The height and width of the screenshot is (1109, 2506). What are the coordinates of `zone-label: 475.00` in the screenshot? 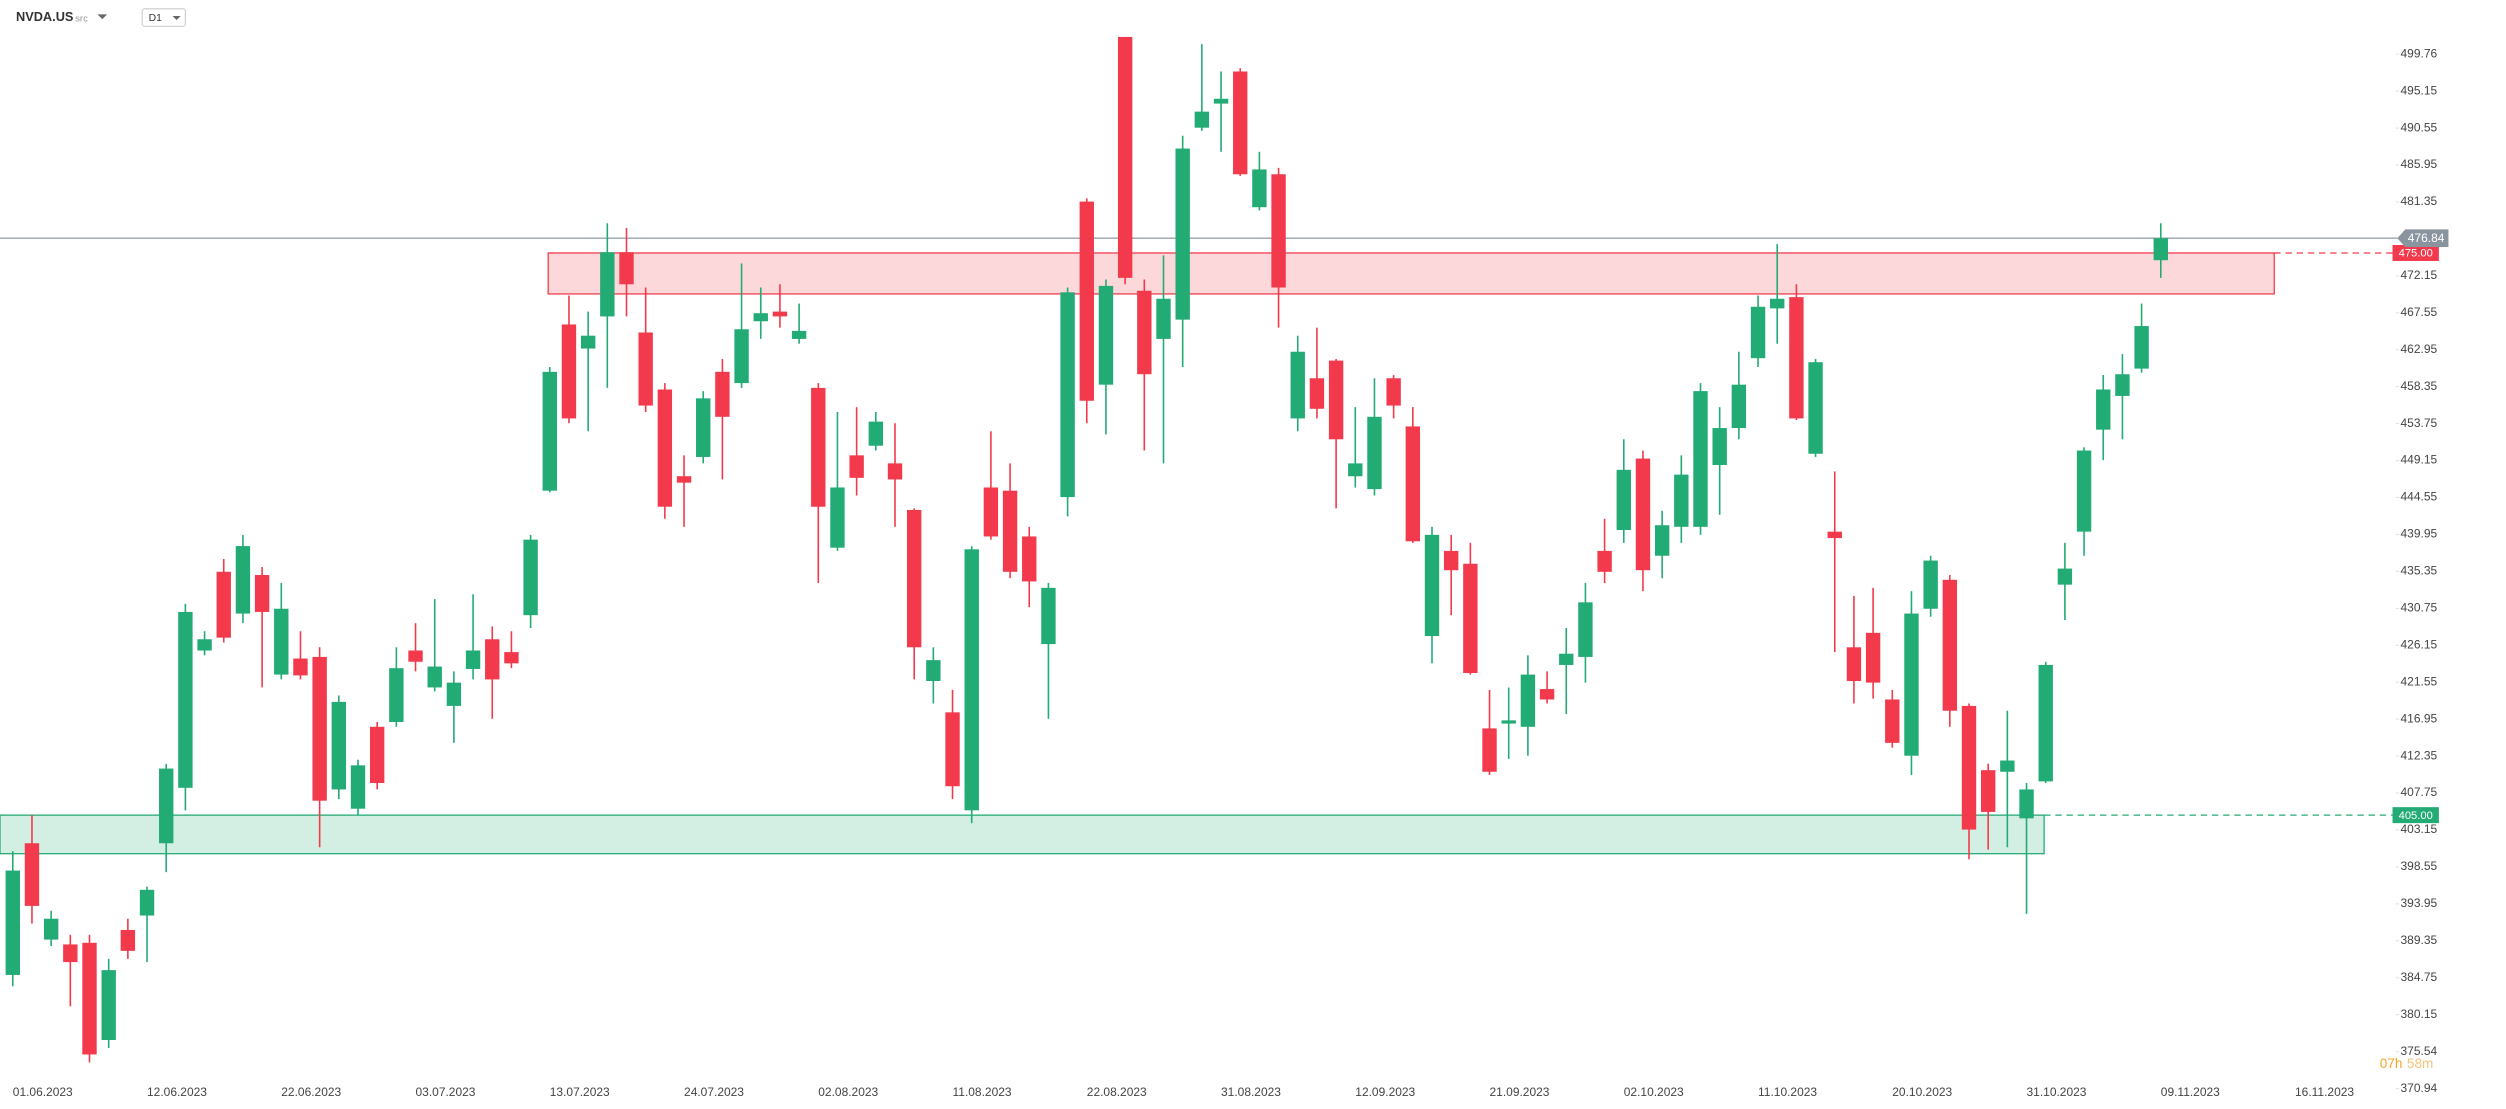 It's located at (2416, 254).